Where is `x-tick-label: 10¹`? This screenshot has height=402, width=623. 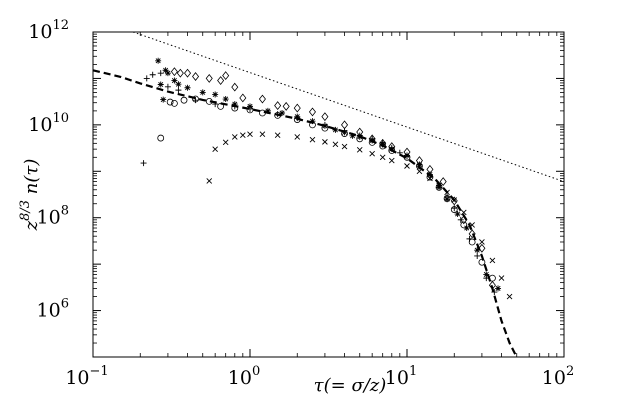
x-tick-label: 10¹ is located at coordinates (401, 376).